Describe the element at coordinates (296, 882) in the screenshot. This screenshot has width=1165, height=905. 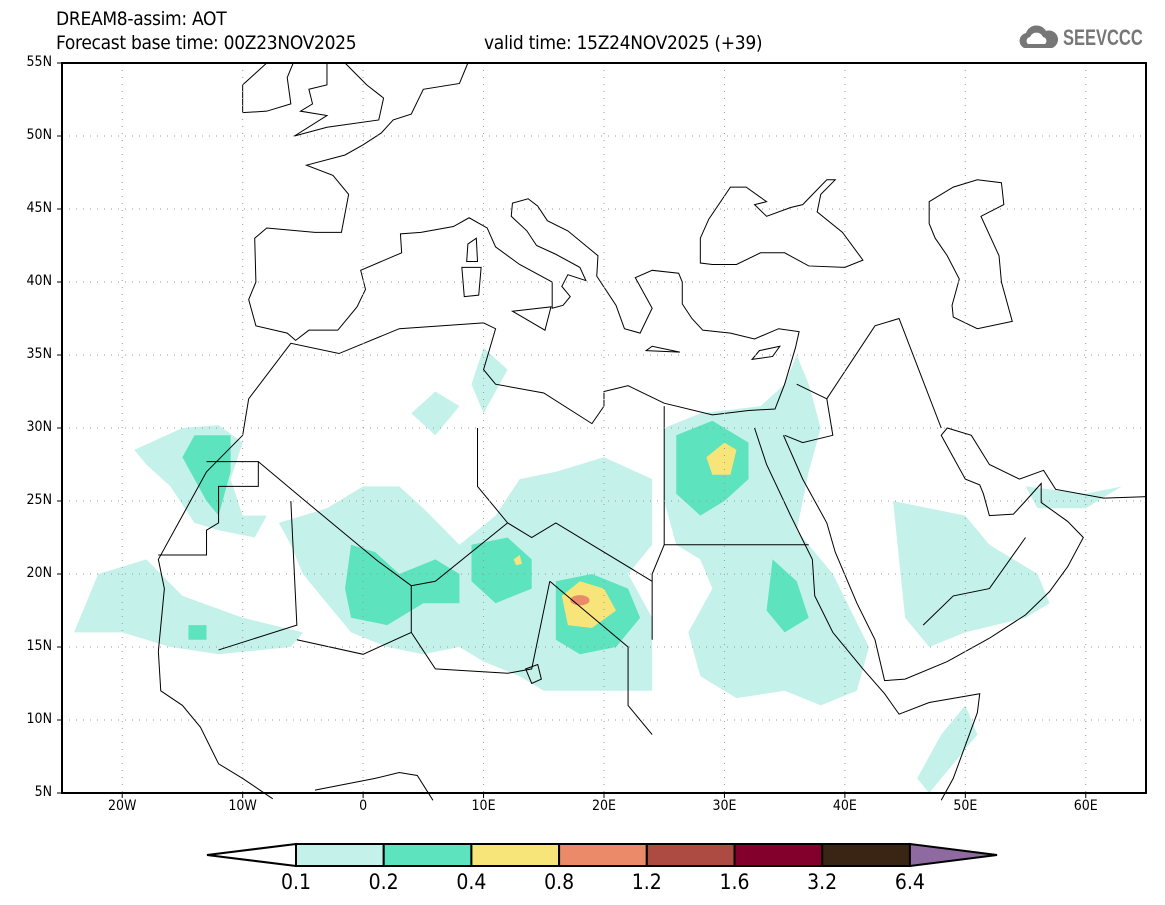
I see `colorbar-label: 0.1` at that location.